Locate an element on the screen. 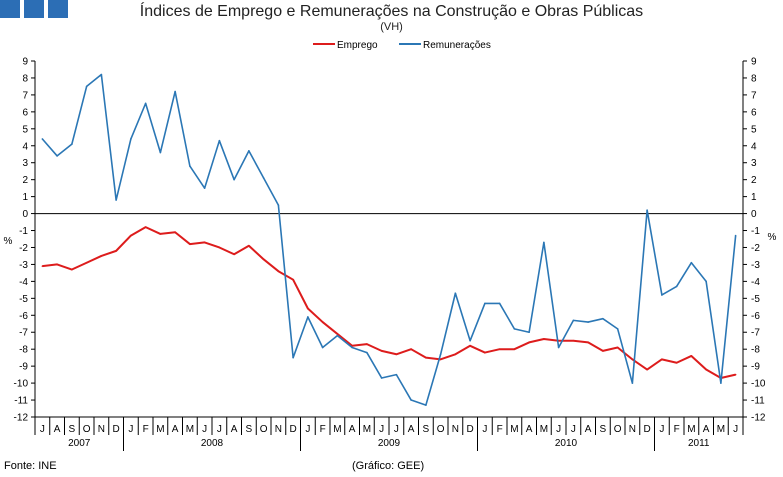 Image resolution: width=783 pixels, height=477 pixels. legend-label-remuneracoes: Remunerações is located at coordinates (457, 45).